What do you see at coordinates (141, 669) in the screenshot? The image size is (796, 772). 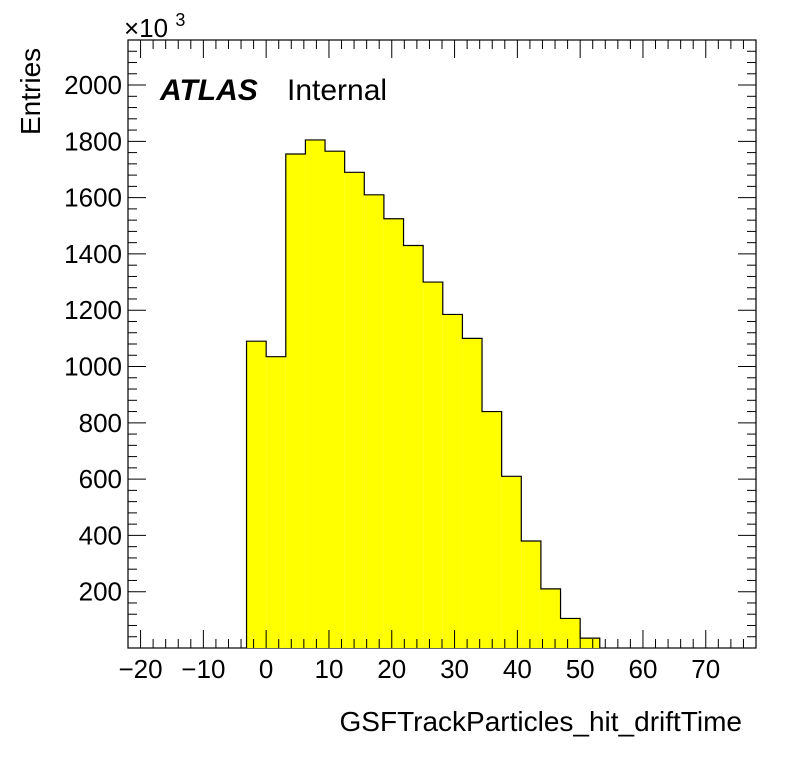 I see `x-tick-label: −20` at bounding box center [141, 669].